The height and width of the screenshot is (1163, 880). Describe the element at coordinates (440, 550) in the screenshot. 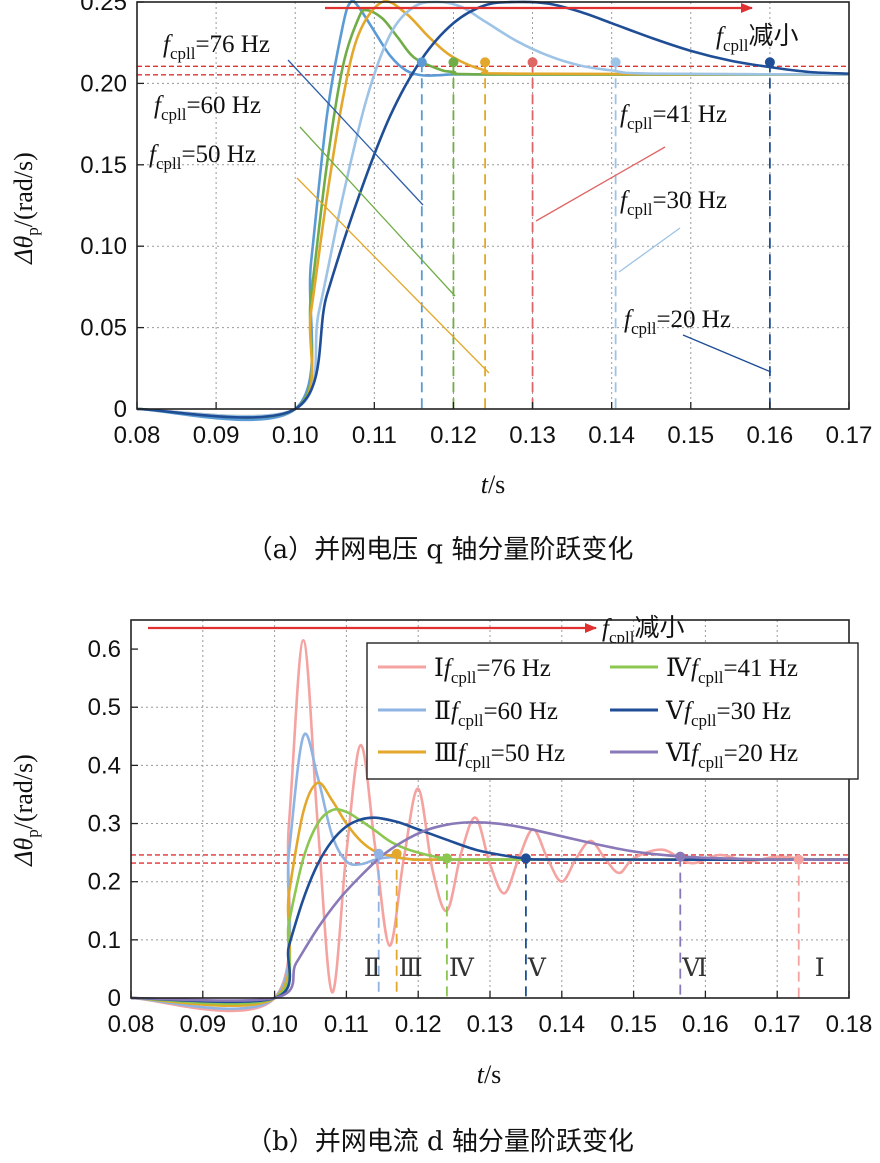

I see `chart-a-caption: （a）并网电压 q 轴分量阶跃变化` at that location.